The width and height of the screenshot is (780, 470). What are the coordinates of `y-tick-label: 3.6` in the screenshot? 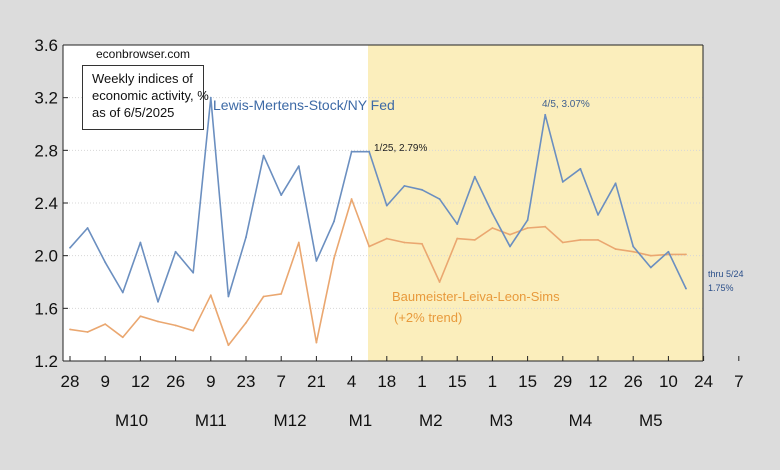 It's located at (46, 45).